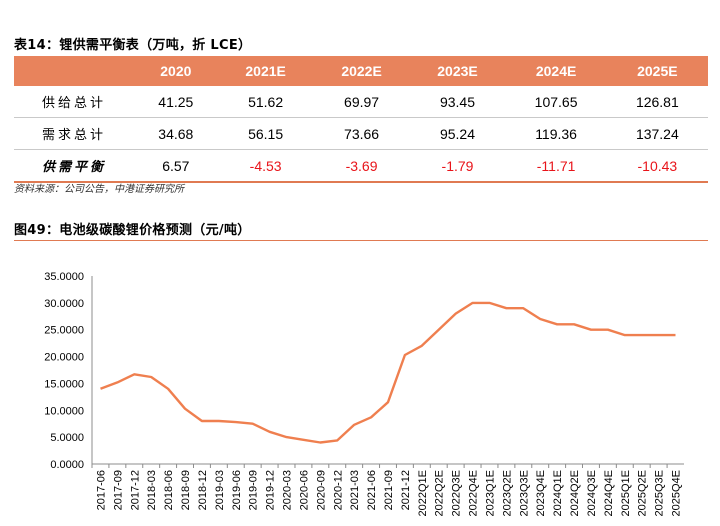 Image resolution: width=720 pixels, height=526 pixels. What do you see at coordinates (254, 490) in the screenshot?
I see `x-tick-label: 2019-09` at bounding box center [254, 490].